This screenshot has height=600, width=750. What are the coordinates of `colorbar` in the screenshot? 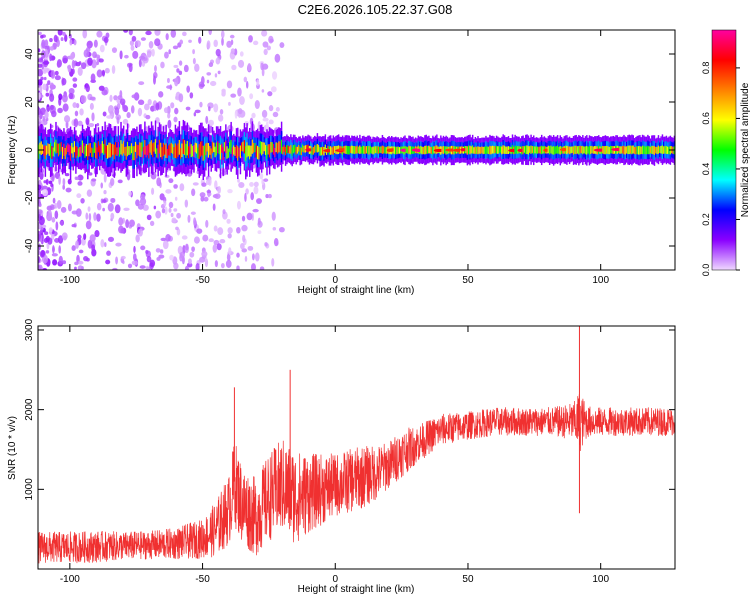 It's located at (724, 150).